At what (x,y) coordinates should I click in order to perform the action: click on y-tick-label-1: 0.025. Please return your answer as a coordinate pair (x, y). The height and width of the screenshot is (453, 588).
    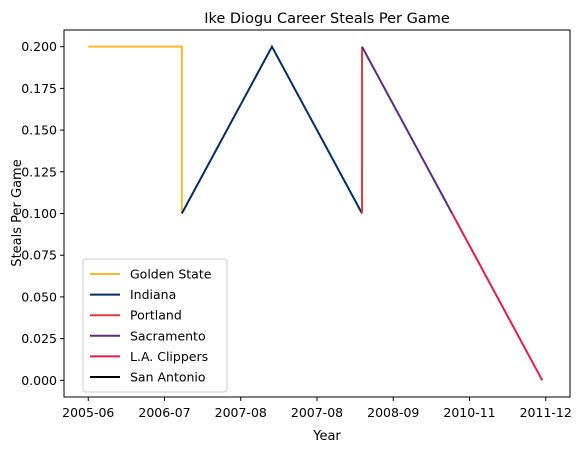
    Looking at the image, I should click on (39, 338).